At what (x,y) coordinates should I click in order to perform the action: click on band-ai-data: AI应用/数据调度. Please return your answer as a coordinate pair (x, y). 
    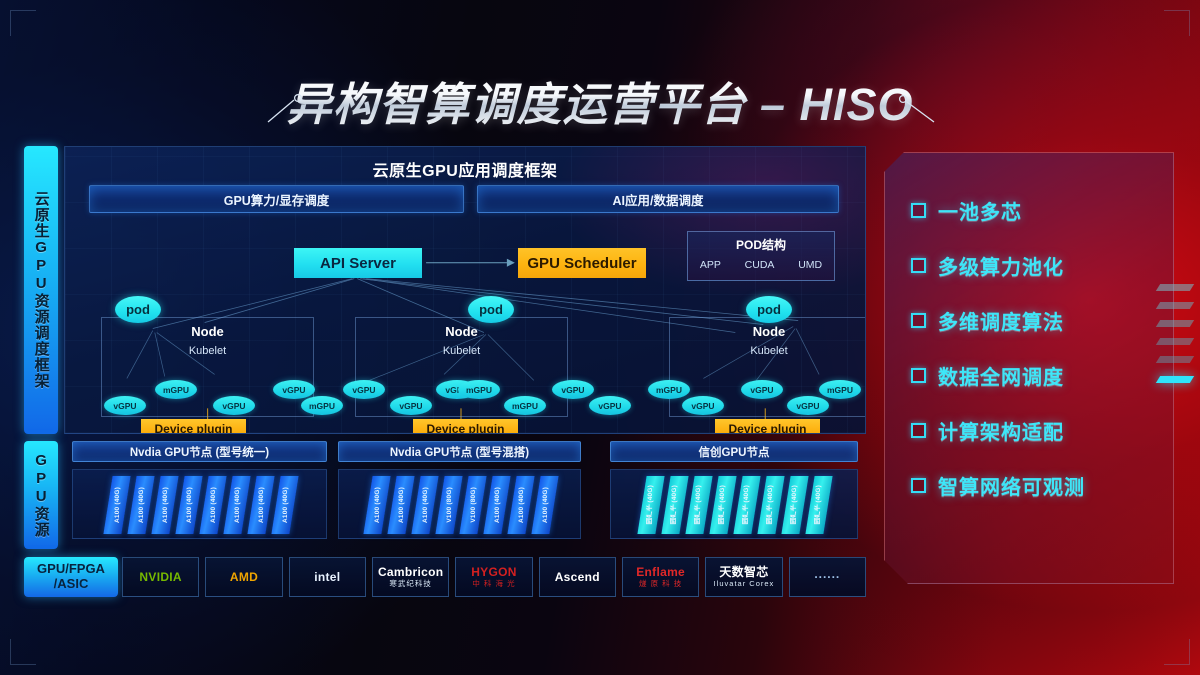
    Looking at the image, I should click on (658, 199).